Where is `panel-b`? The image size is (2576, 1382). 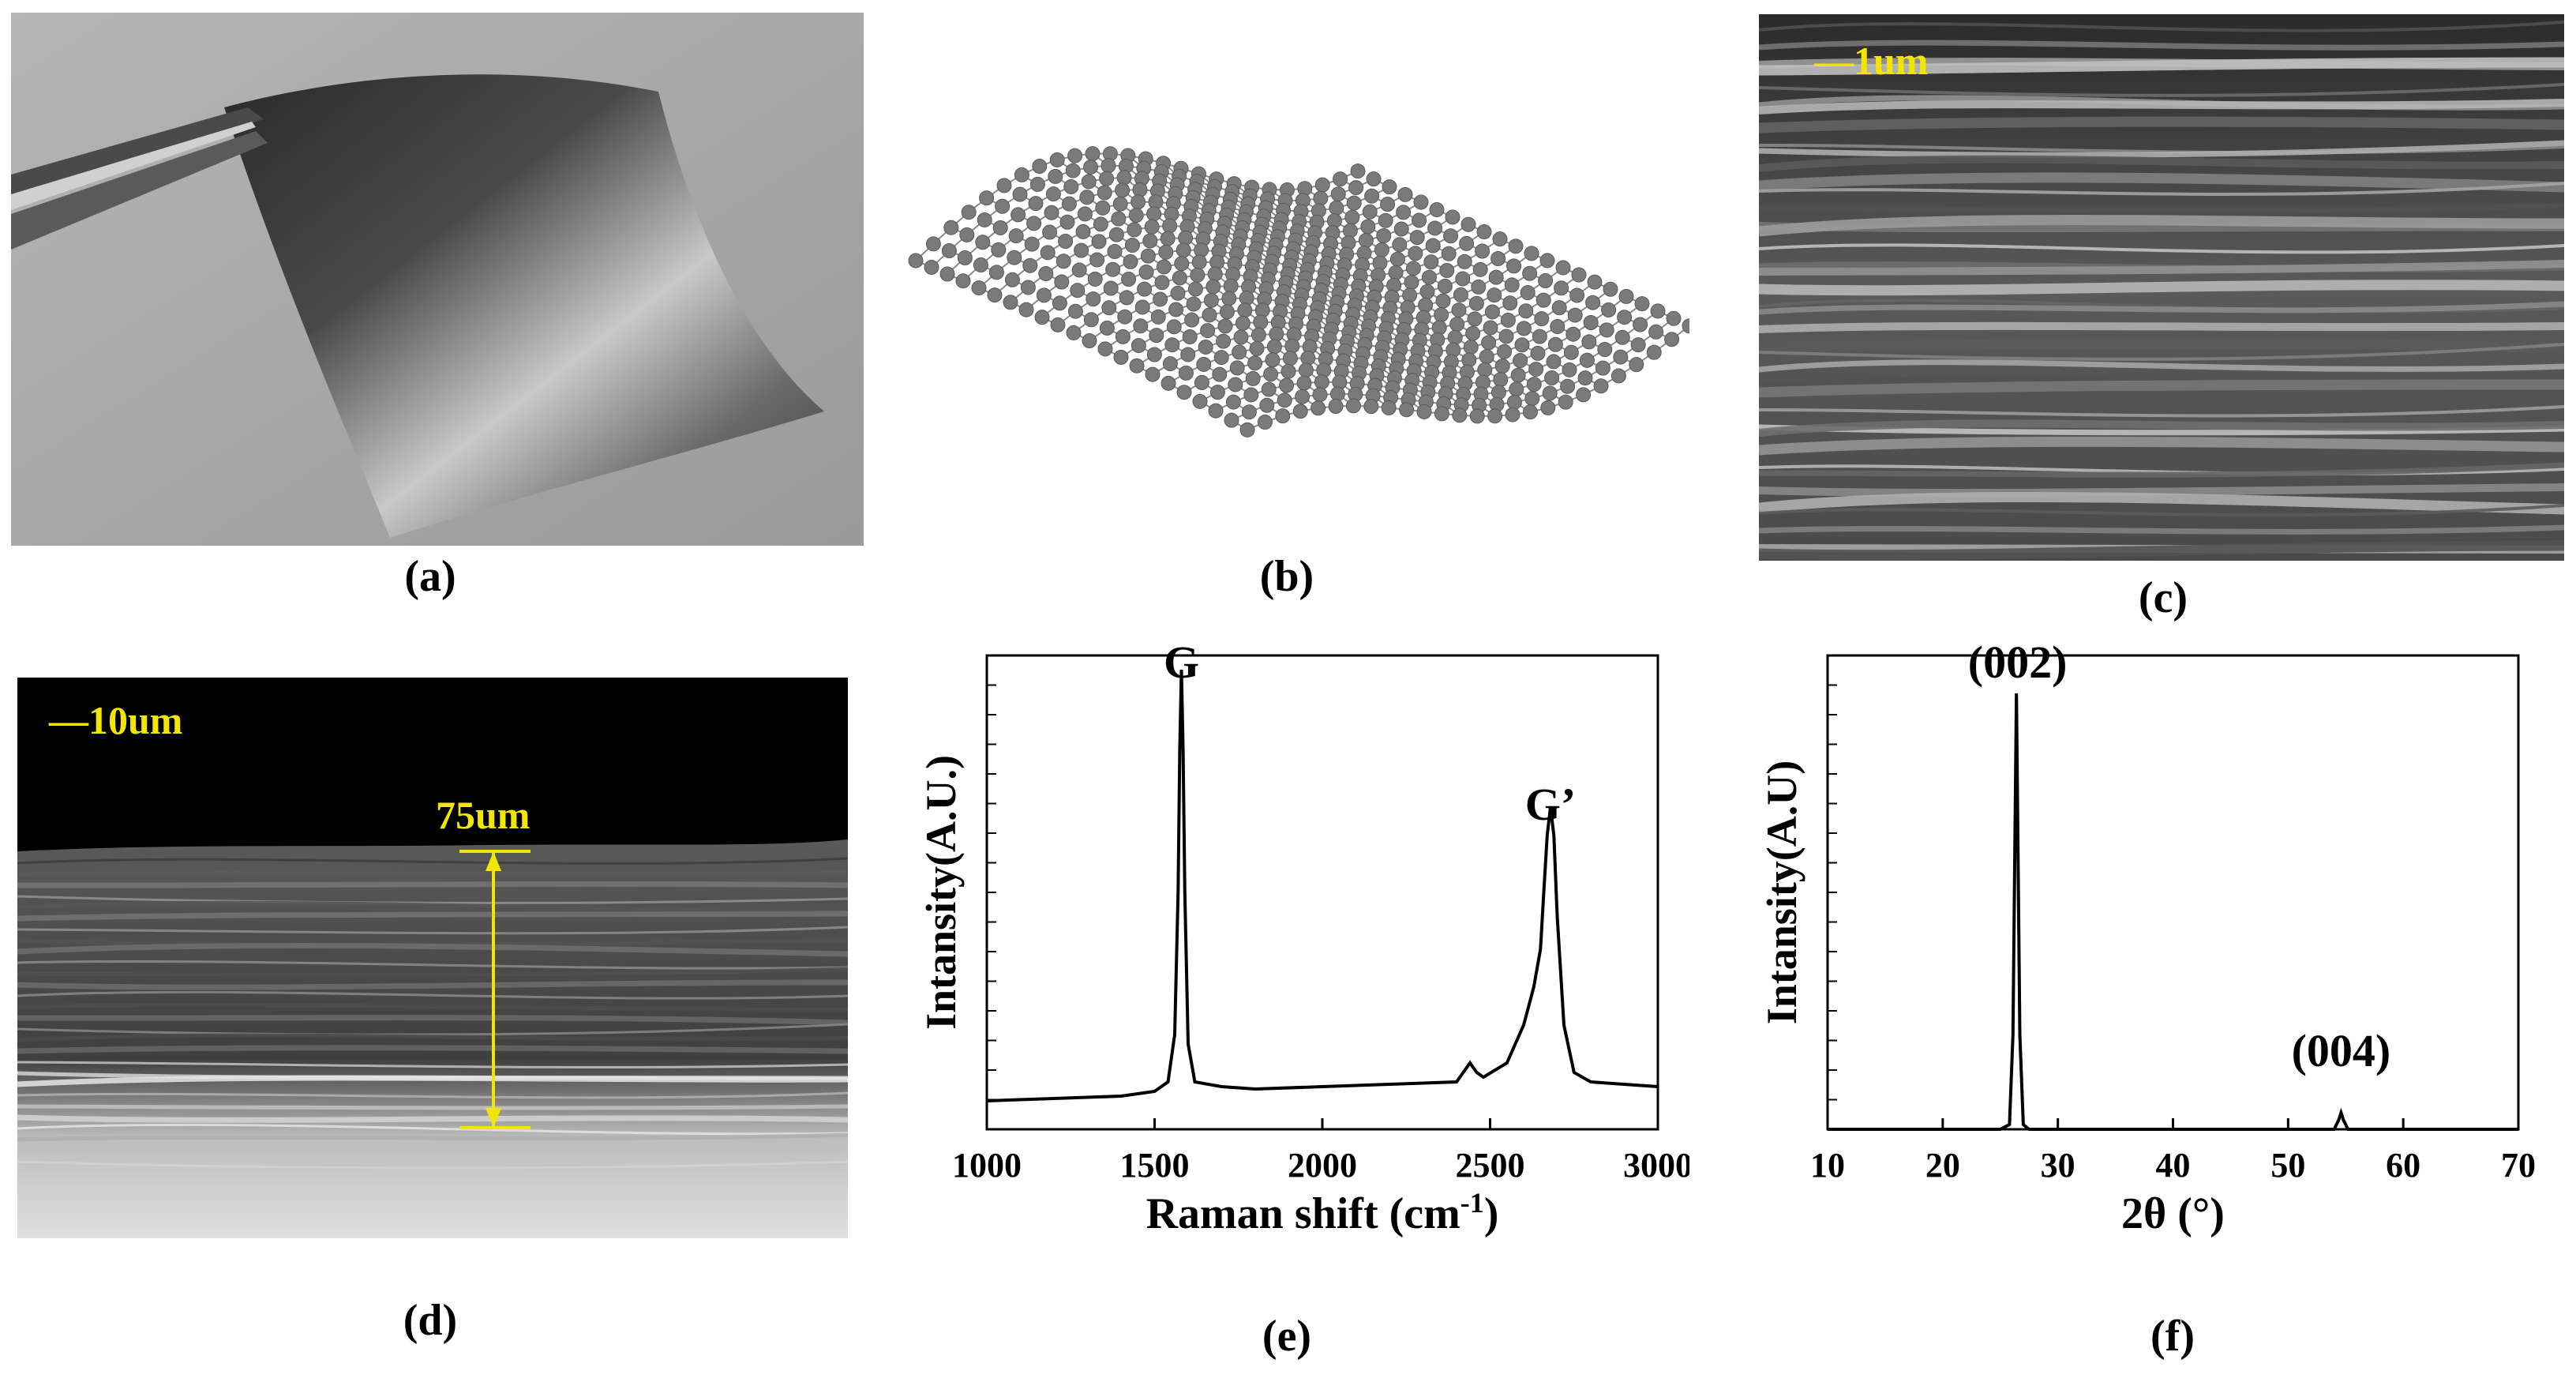 panel-b is located at coordinates (1290, 292).